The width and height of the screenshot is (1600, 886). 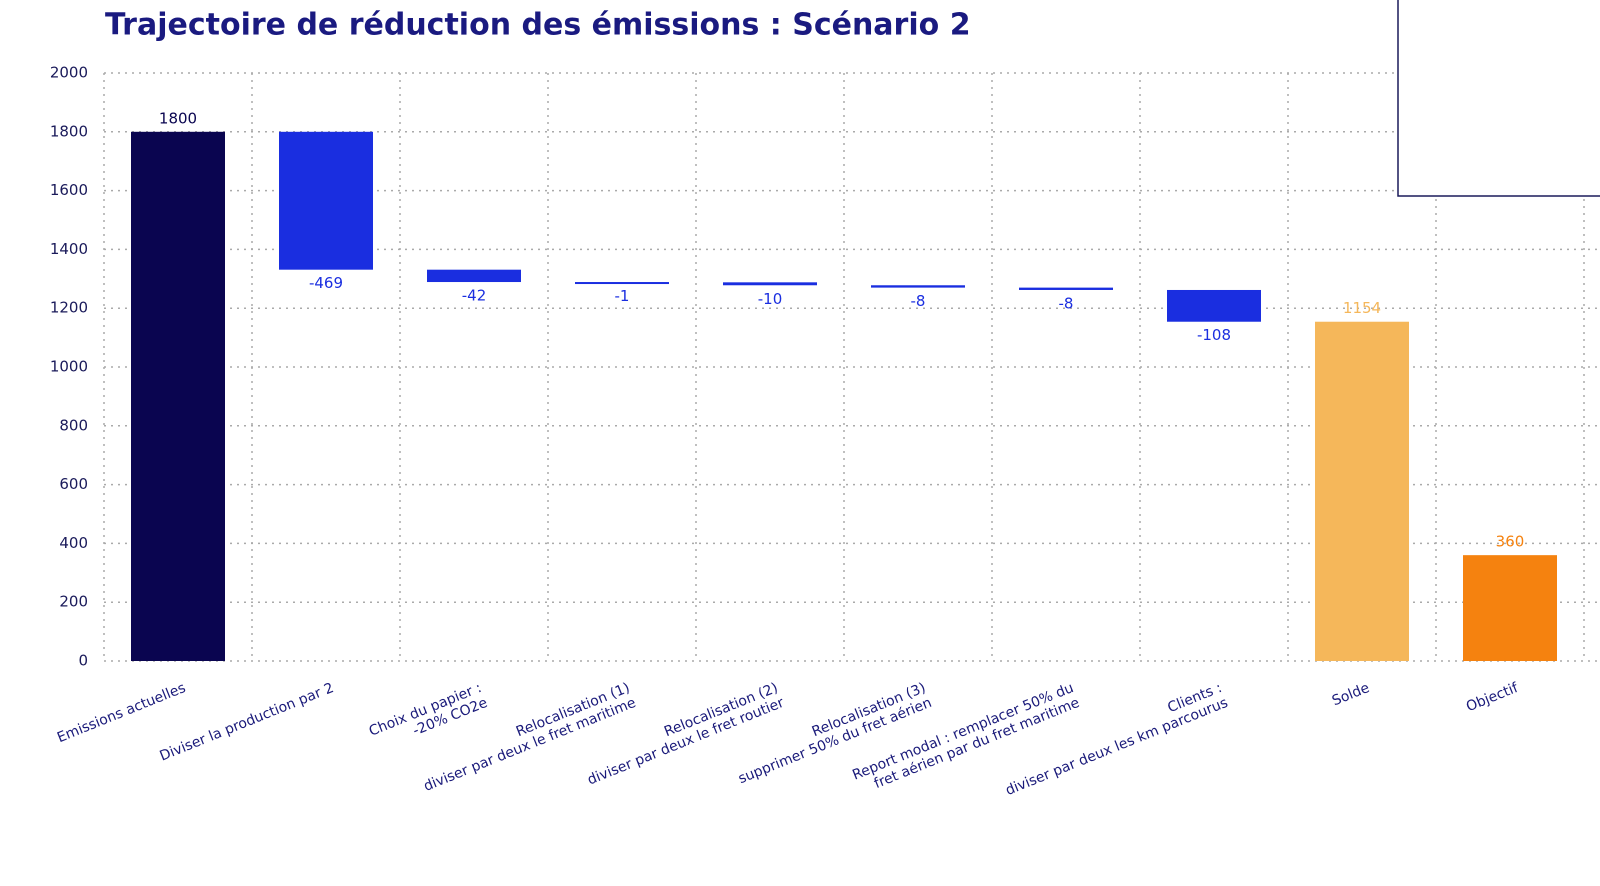 What do you see at coordinates (622, 296) in the screenshot?
I see `value-label: -1` at bounding box center [622, 296].